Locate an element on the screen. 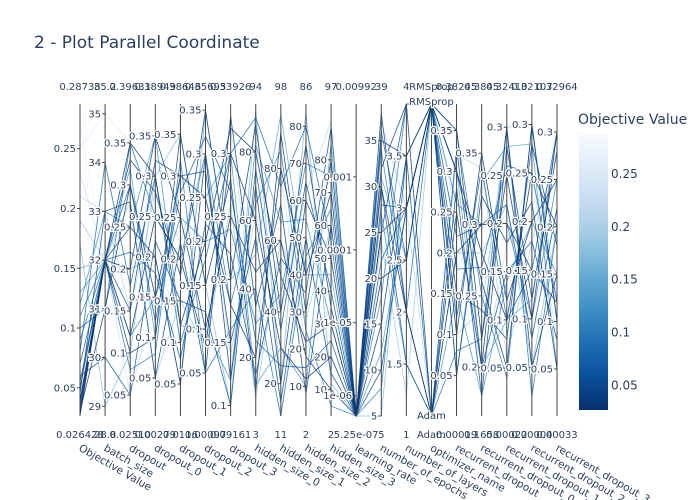 The height and width of the screenshot is (500, 700). axis-max-label: 98 is located at coordinates (280, 87).